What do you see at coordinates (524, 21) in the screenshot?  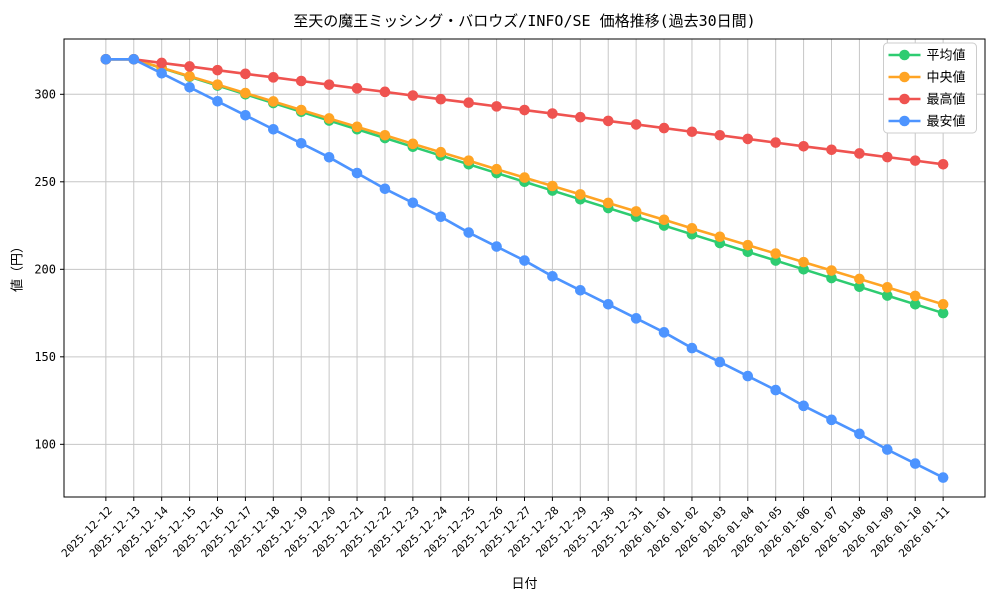 I see `chart-title: 至天の魔王ミッシング・バロウズ/INFO/SE 価格推移(過去30日間)` at bounding box center [524, 21].